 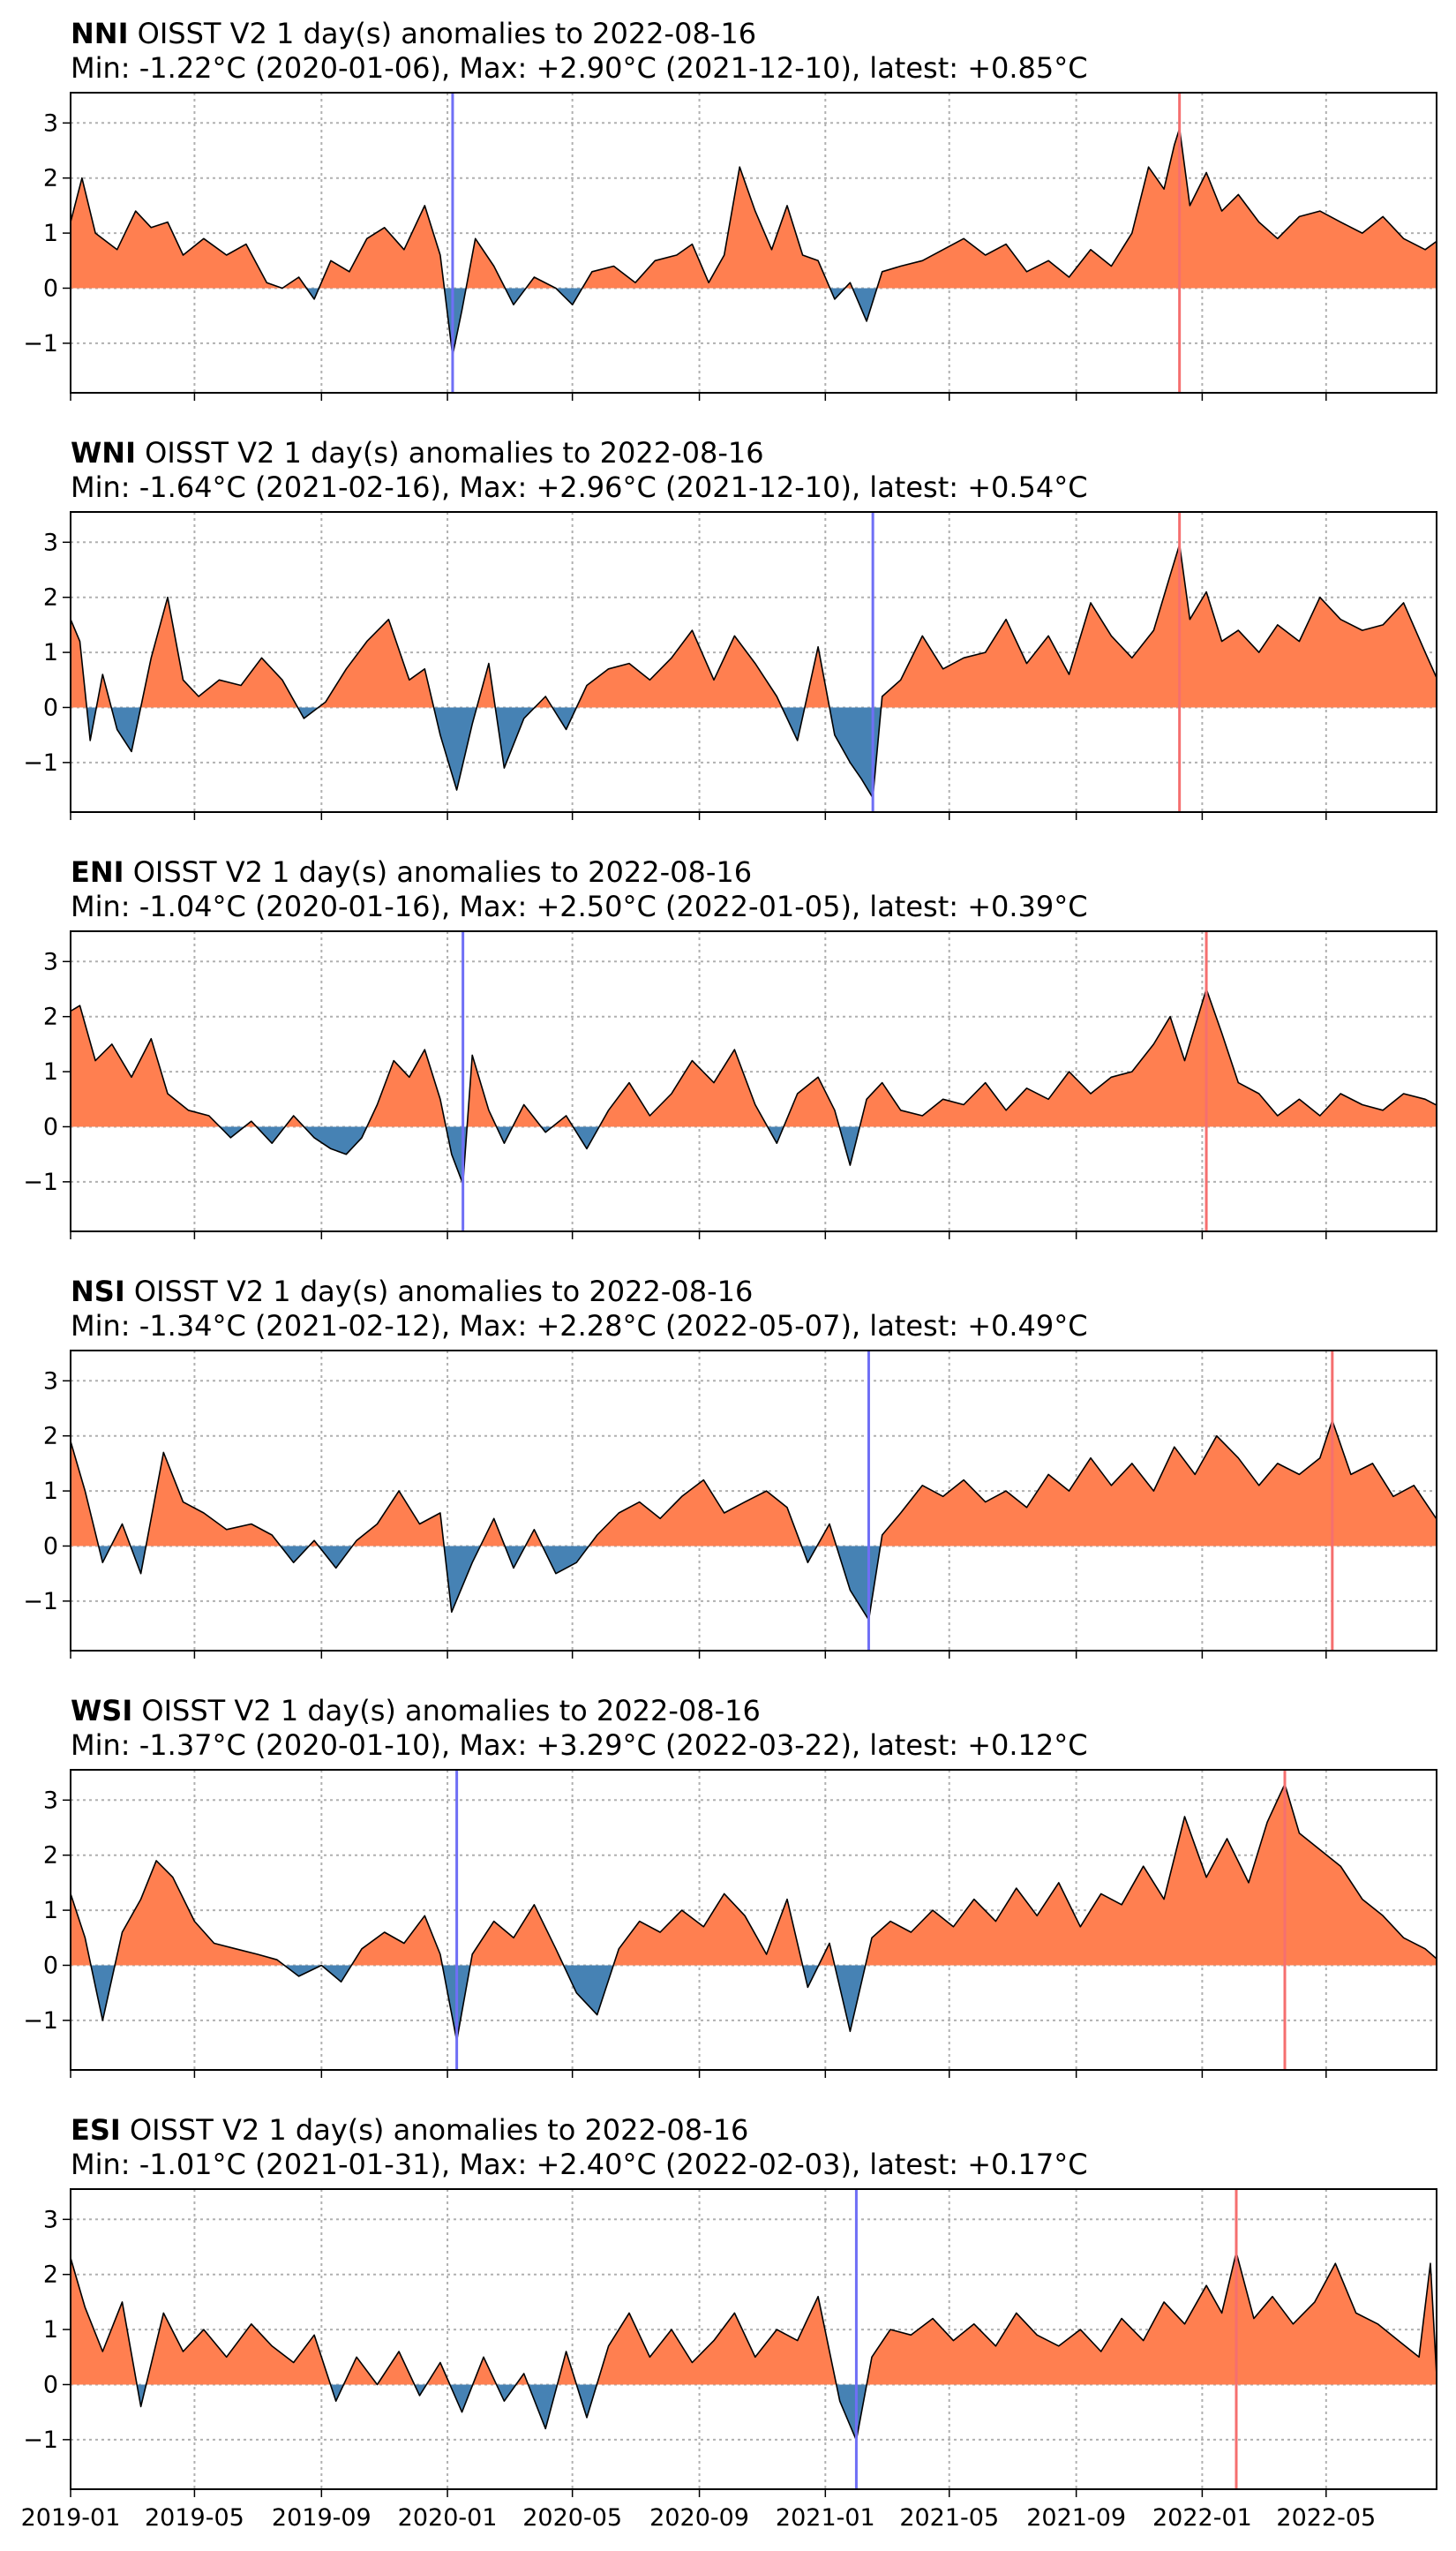 What do you see at coordinates (1202, 2518) in the screenshot?
I see `panel-5-xtick-label-9: 2022-01` at bounding box center [1202, 2518].